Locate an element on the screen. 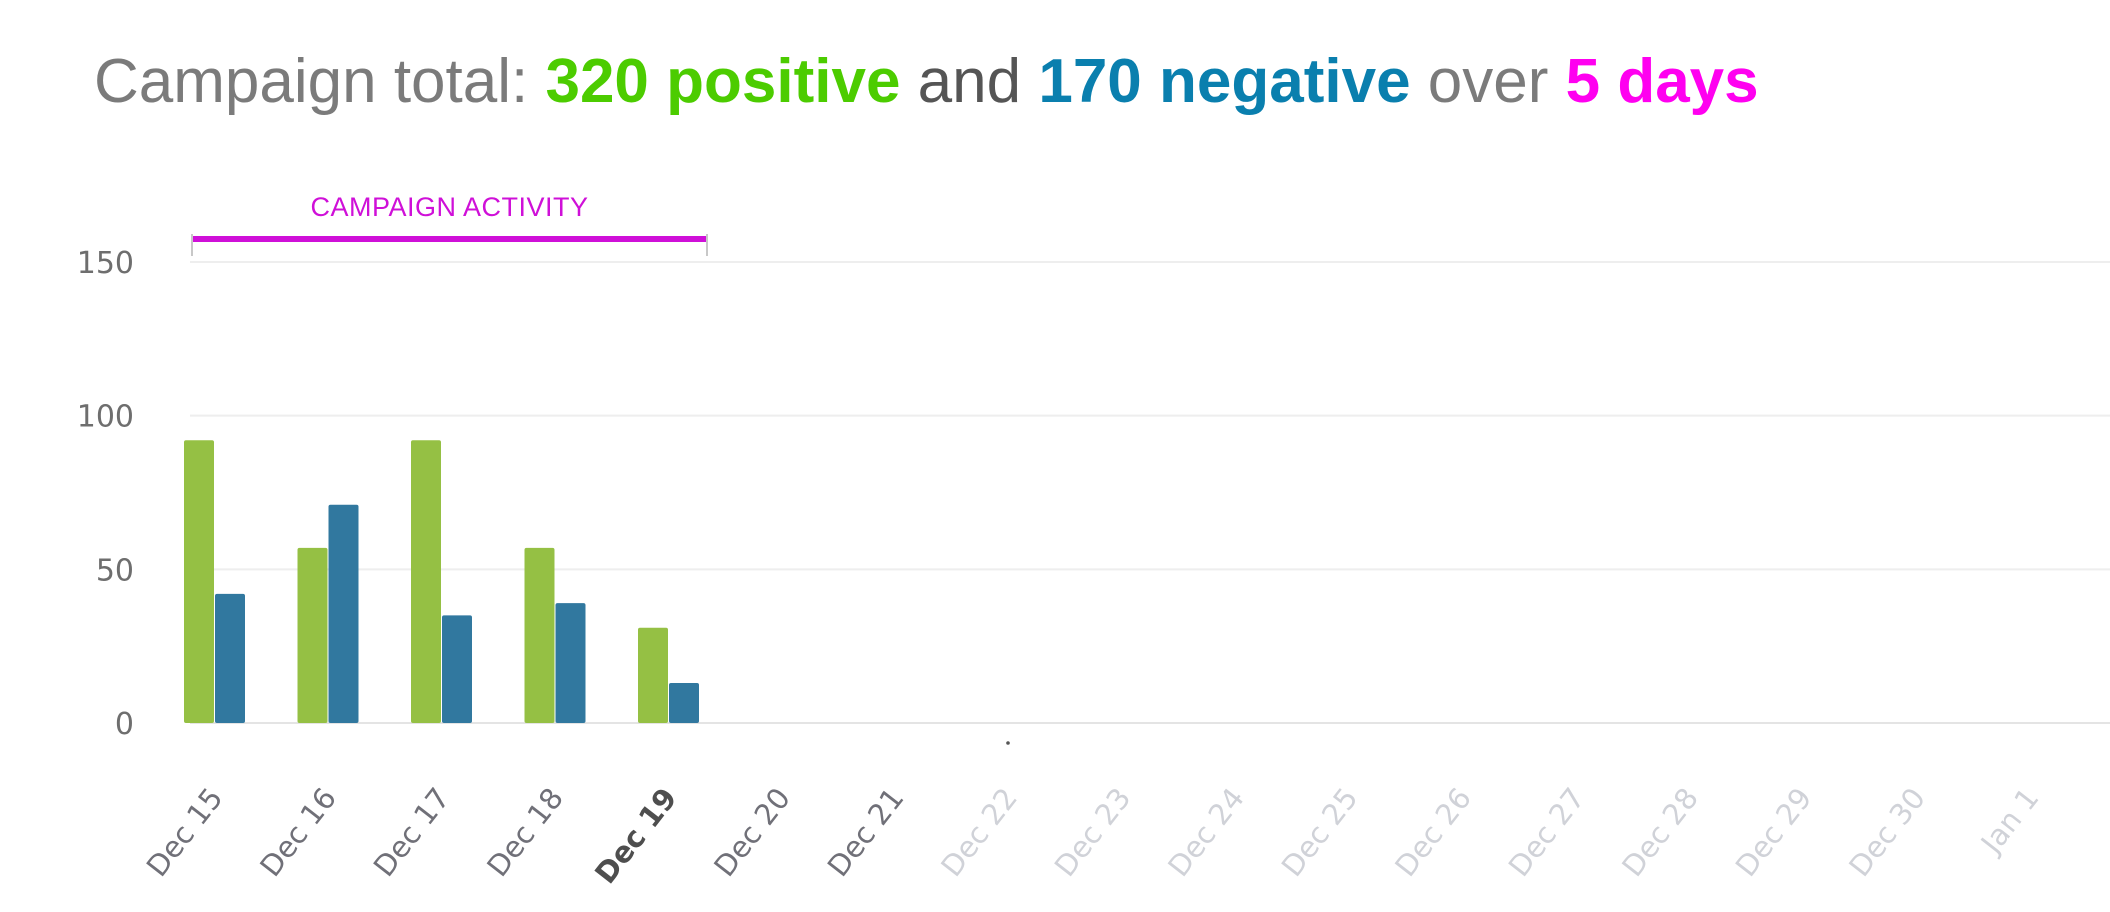 The width and height of the screenshot is (2110, 912). x-tick-label: Dec 23 is located at coordinates (1093, 832).